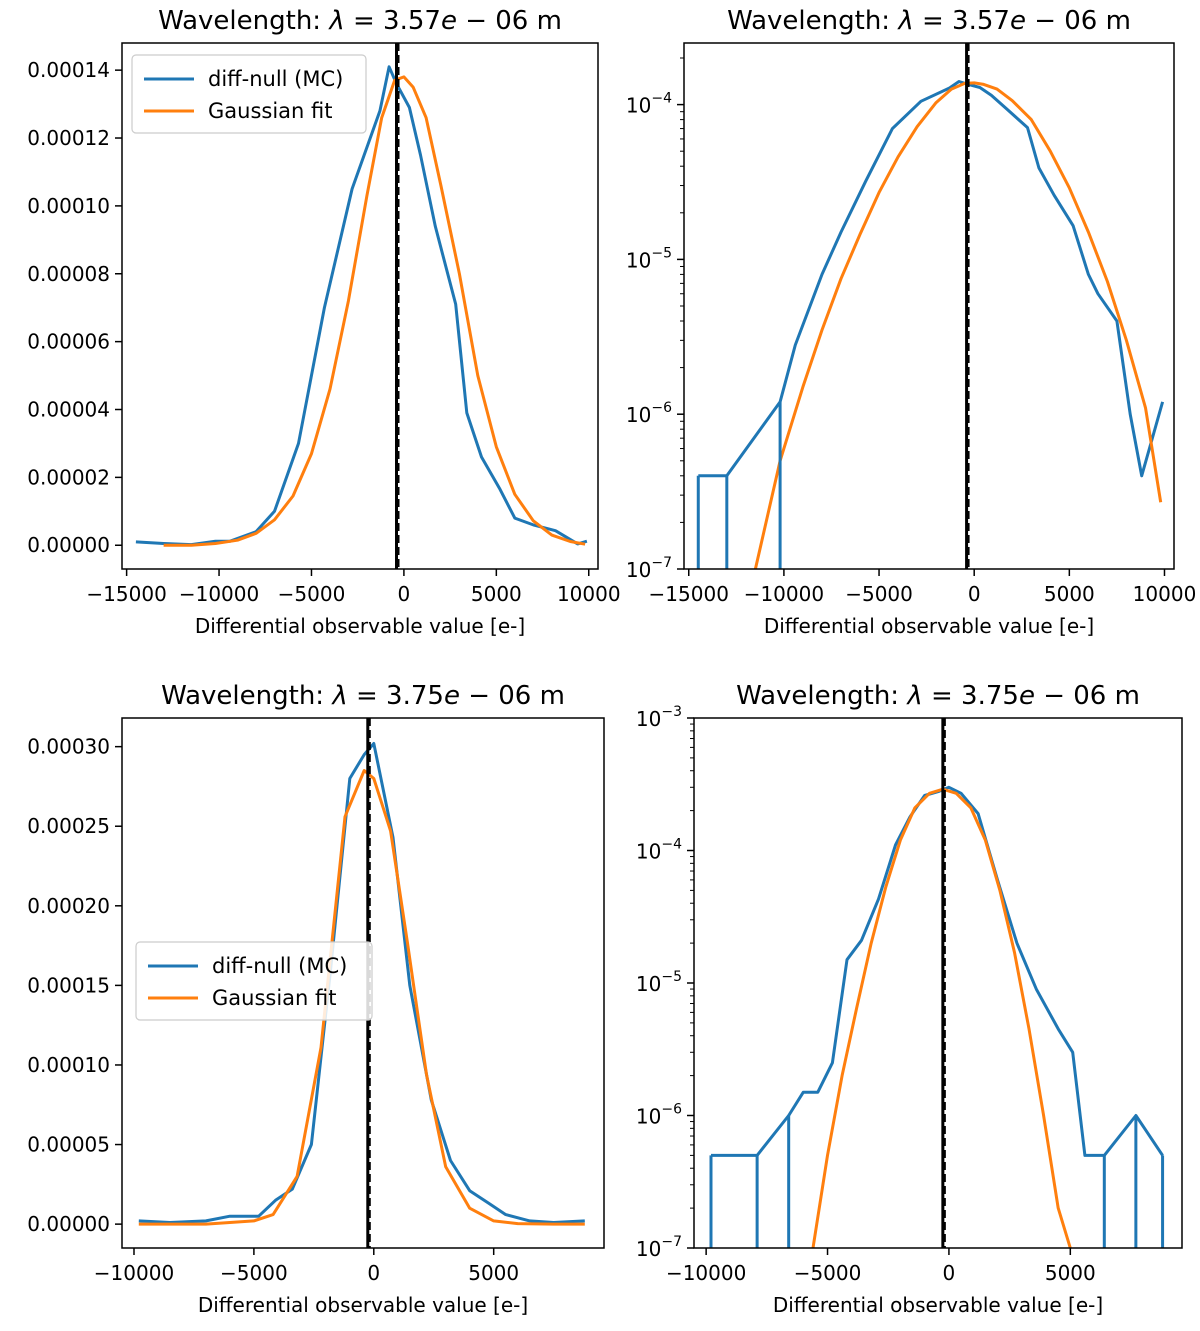 The height and width of the screenshot is (1331, 1200). I want to click on y-tick-label: 0.00030, so click(68, 747).